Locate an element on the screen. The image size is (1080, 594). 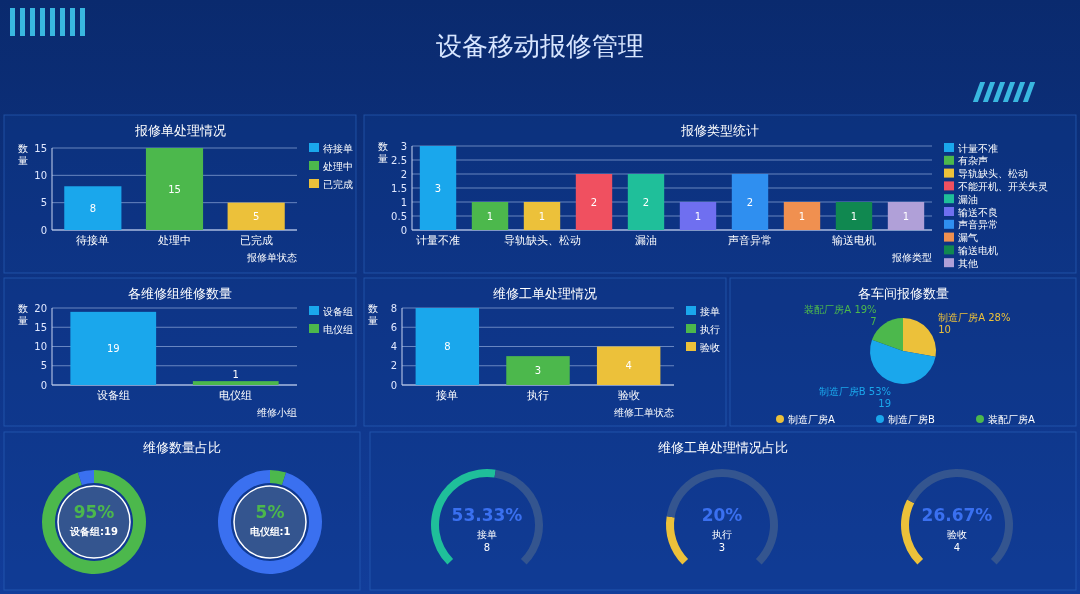
slice-label: 设备组:19 is located at coordinates (93, 531).